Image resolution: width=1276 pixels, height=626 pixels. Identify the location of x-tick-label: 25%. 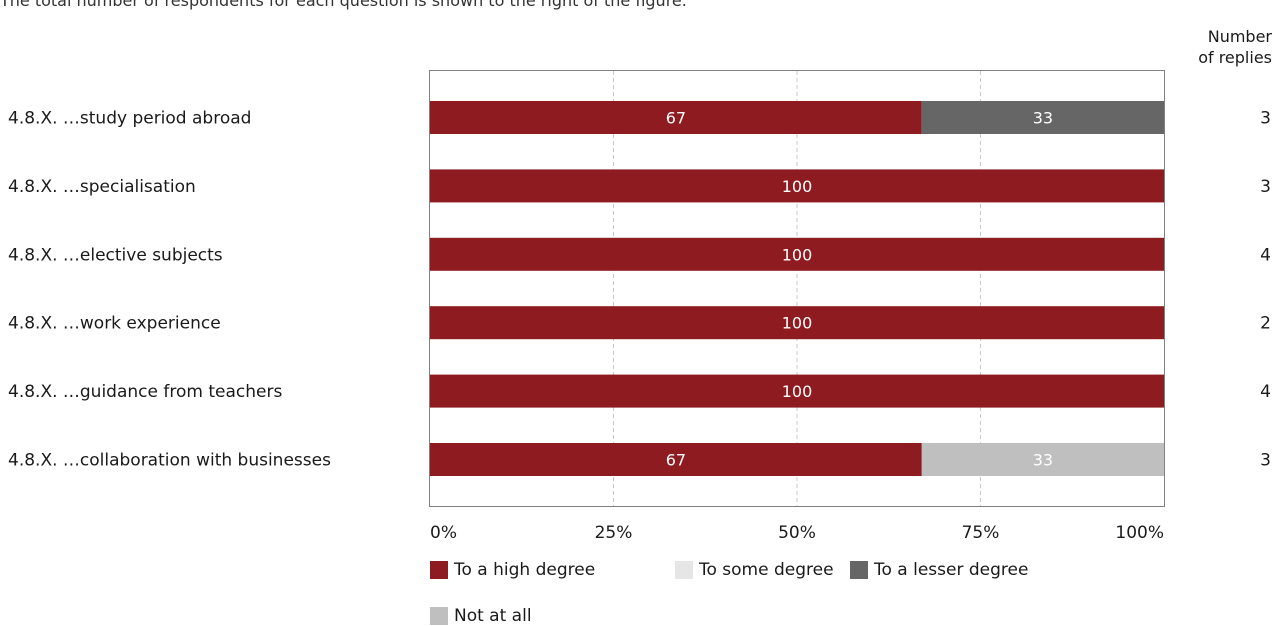
(614, 533).